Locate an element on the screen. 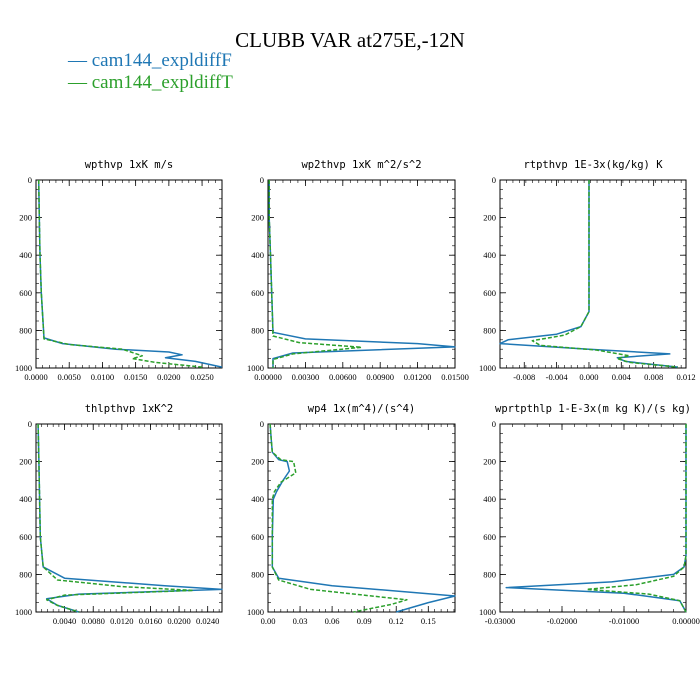  plot-2-xtick-label: 0.01200 is located at coordinates (418, 377).